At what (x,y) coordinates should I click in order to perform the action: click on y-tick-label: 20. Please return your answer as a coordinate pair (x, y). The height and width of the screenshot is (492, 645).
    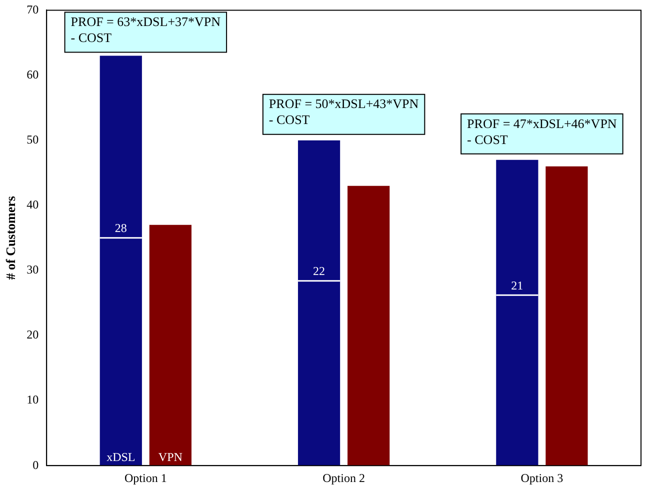
    Looking at the image, I should click on (32, 335).